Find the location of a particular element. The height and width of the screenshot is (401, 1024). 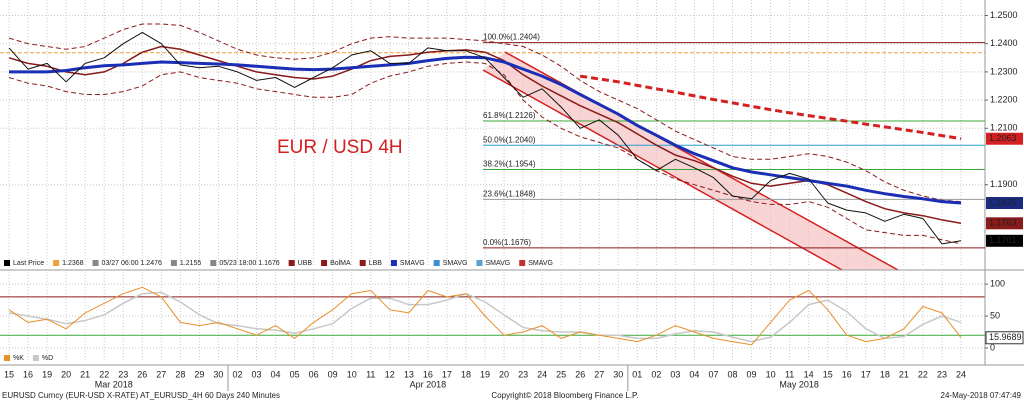

x-tick-label: 25 is located at coordinates (561, 374).